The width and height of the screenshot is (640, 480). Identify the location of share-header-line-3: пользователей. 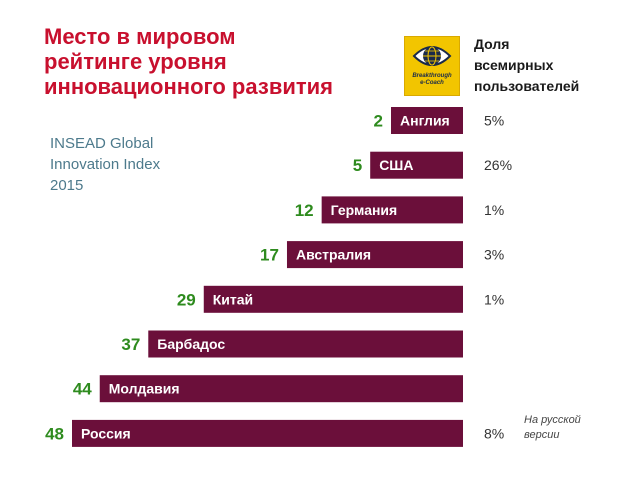
(527, 86).